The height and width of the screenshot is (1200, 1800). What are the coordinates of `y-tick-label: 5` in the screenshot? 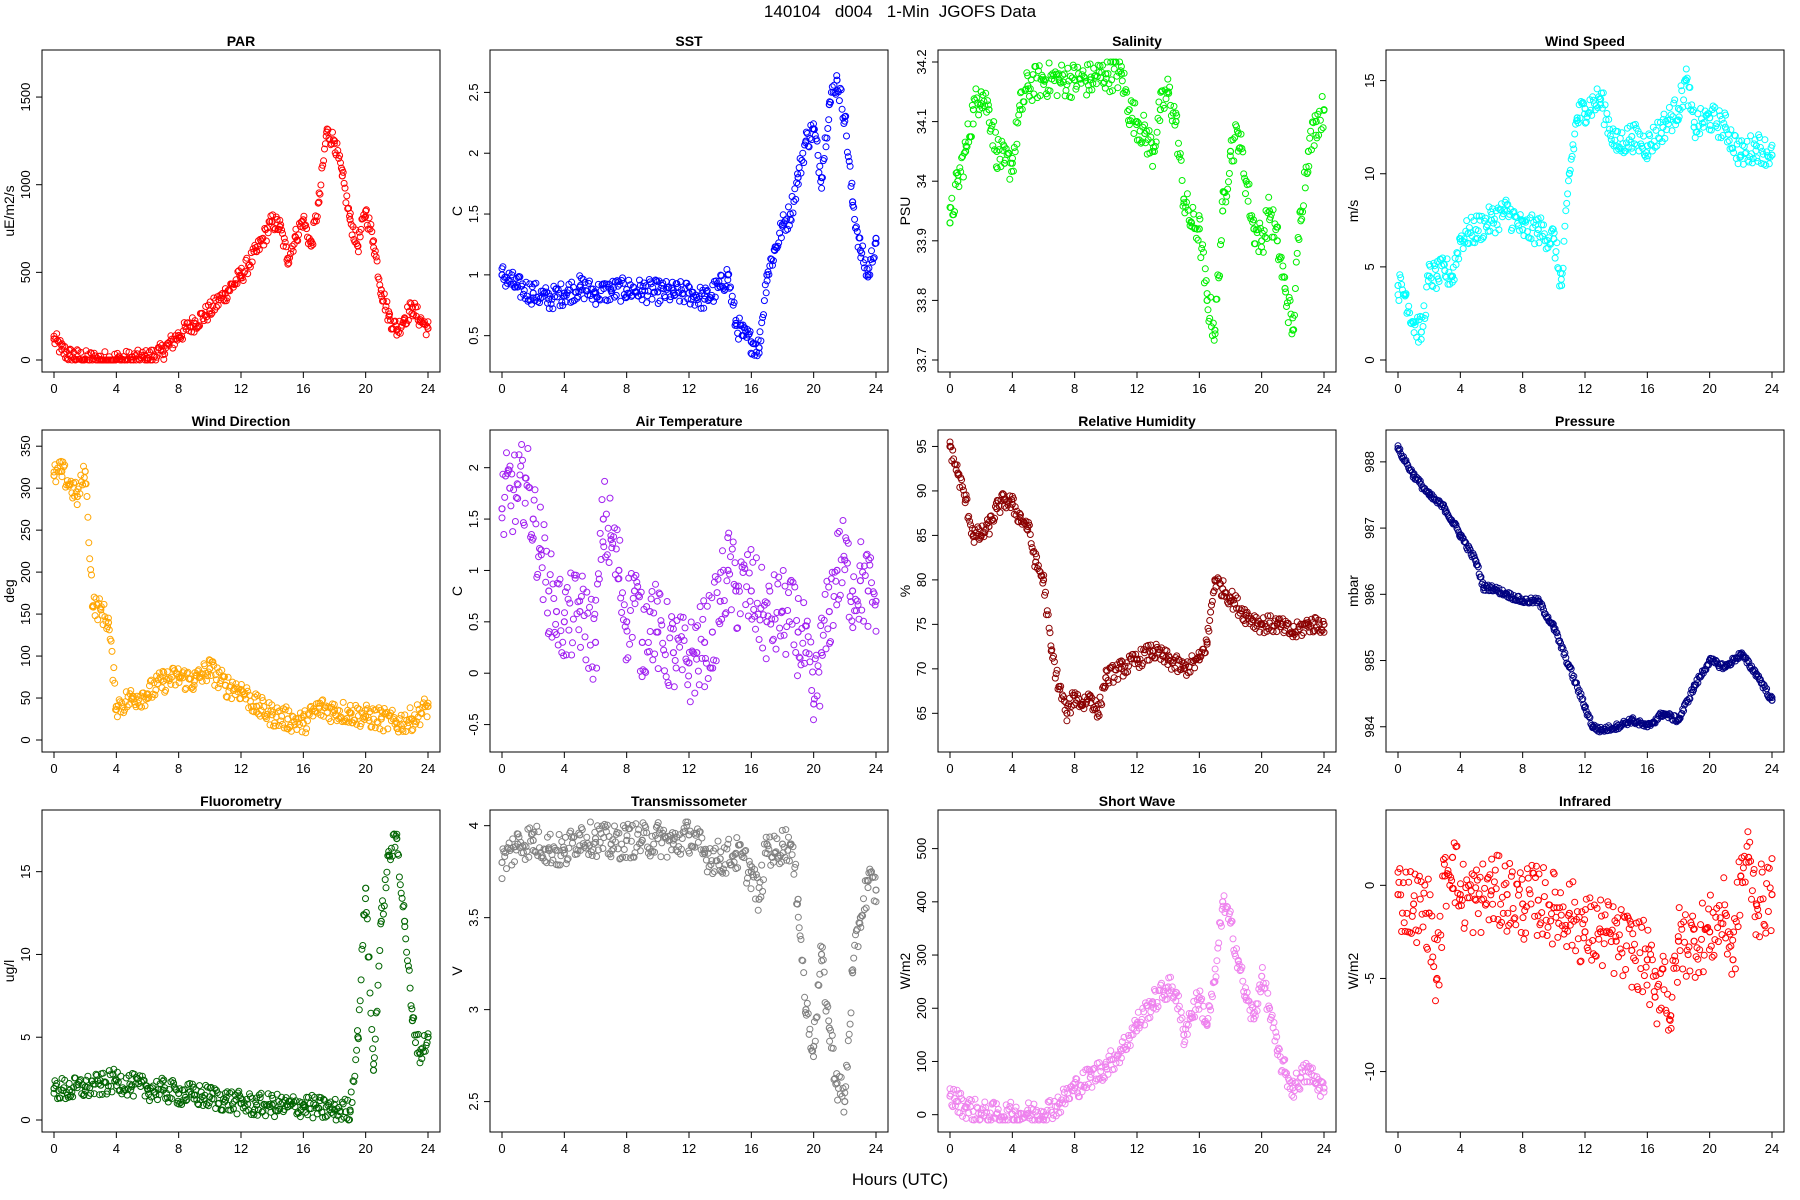 It's located at (1369, 266).